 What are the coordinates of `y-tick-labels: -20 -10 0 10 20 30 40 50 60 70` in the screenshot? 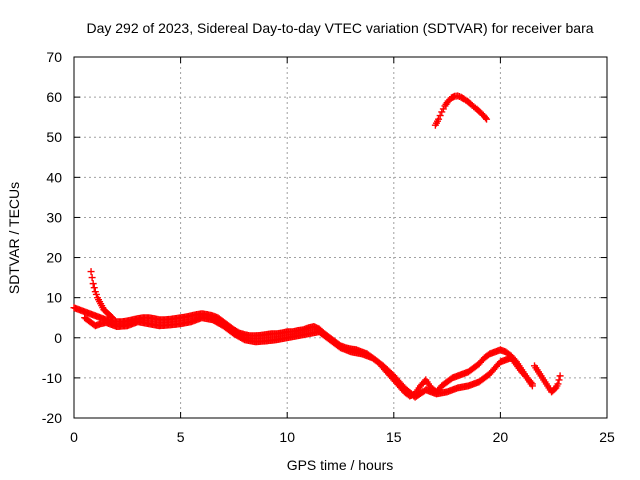 It's located at (52, 237).